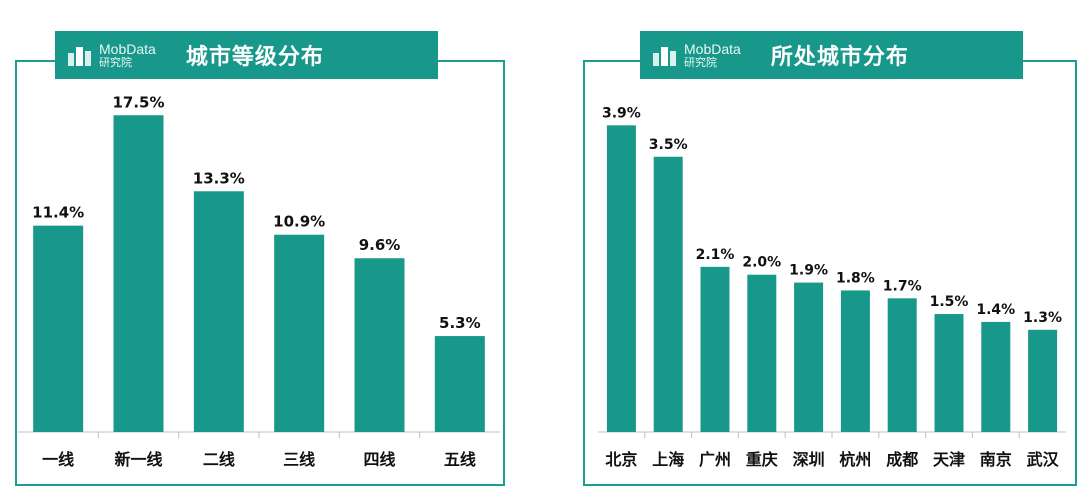  What do you see at coordinates (761, 263) in the screenshot?
I see `city-distribution-data-label: 2.0%` at bounding box center [761, 263].